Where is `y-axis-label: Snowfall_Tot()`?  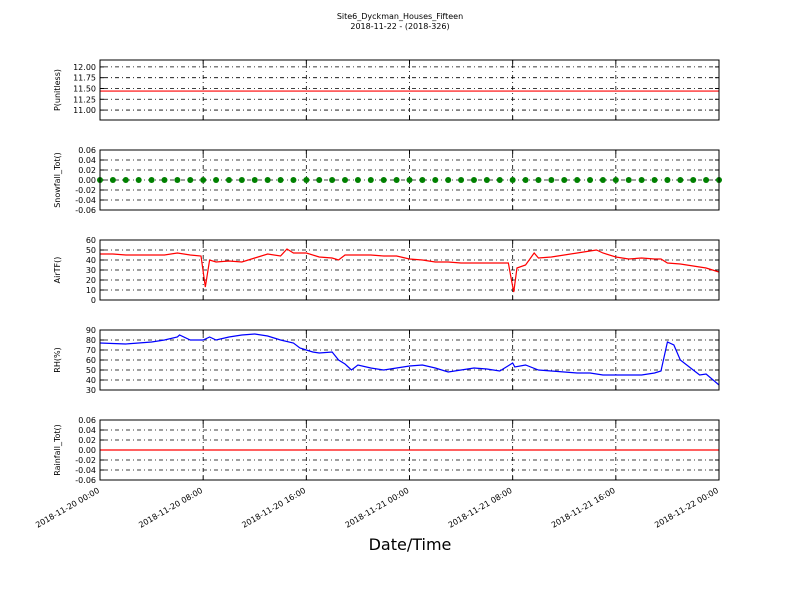
y-axis-label: Snowfall_Tot() is located at coordinates (57, 180).